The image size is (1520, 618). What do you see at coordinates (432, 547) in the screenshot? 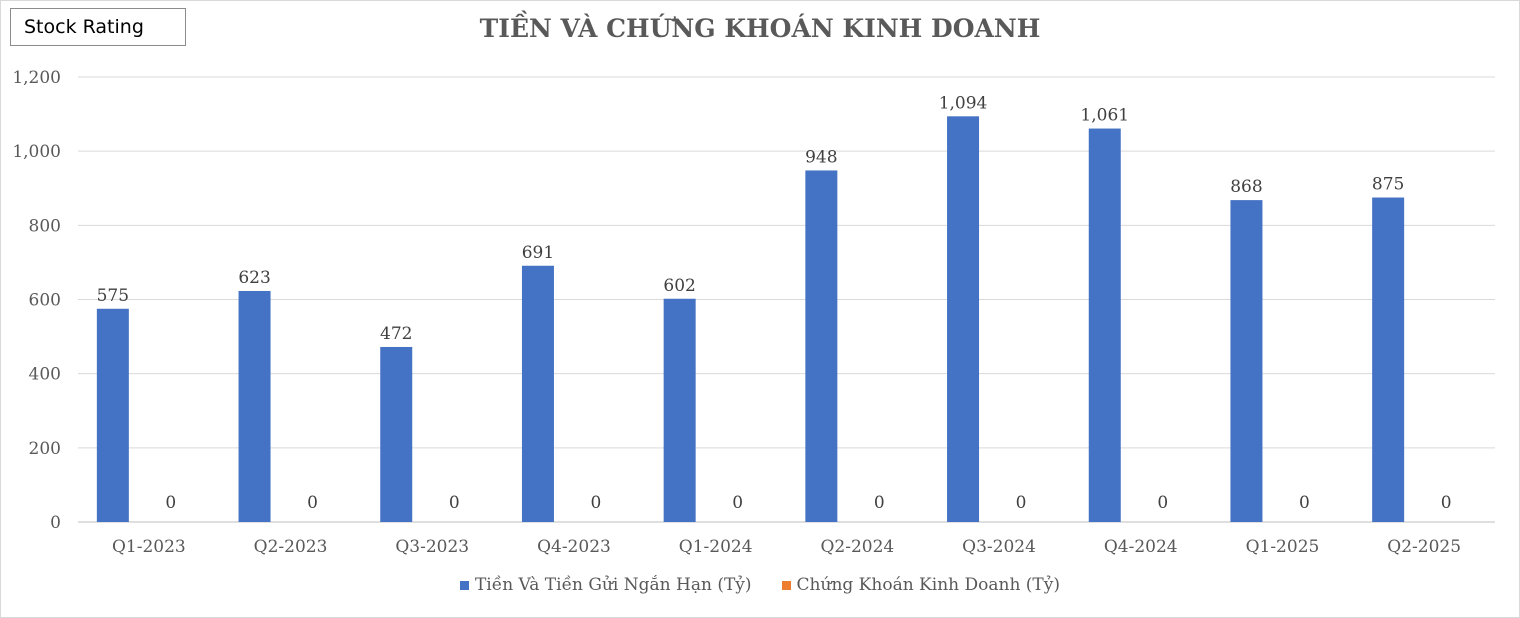
I see `x-tick-label: Q3-2023` at bounding box center [432, 547].